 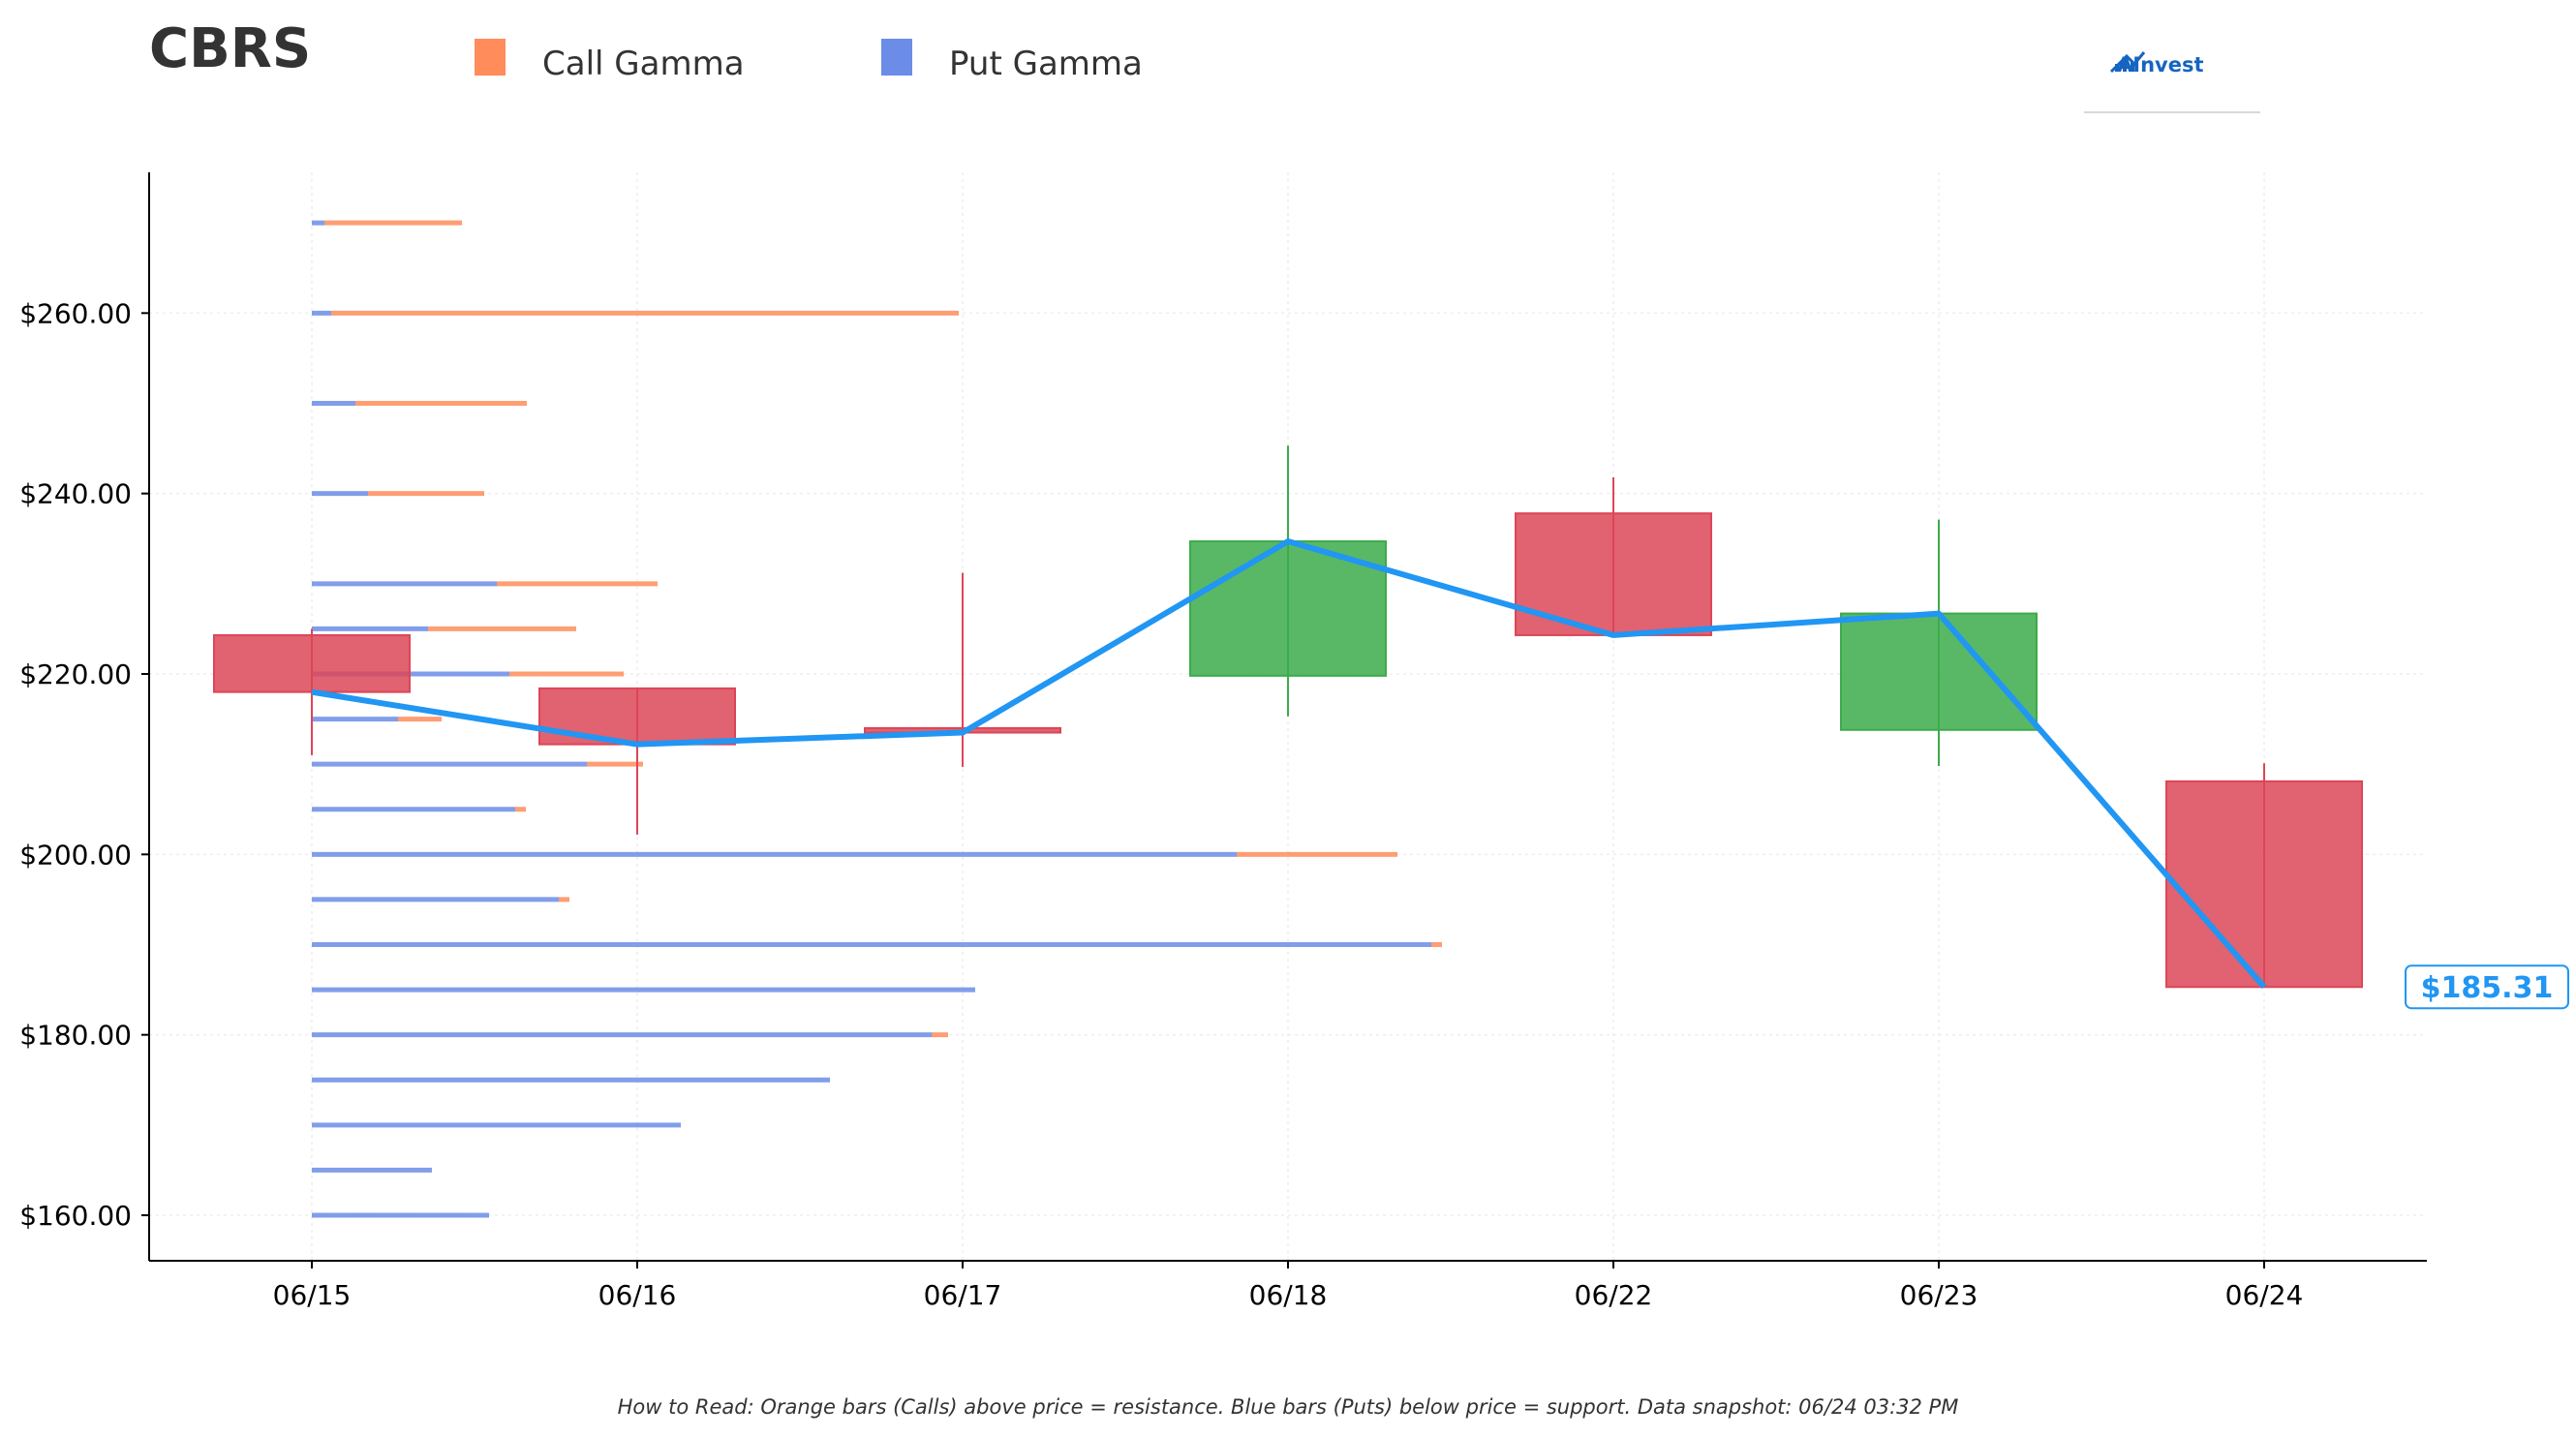 I want to click on last-price-tag: $185.31, so click(x=2487, y=987).